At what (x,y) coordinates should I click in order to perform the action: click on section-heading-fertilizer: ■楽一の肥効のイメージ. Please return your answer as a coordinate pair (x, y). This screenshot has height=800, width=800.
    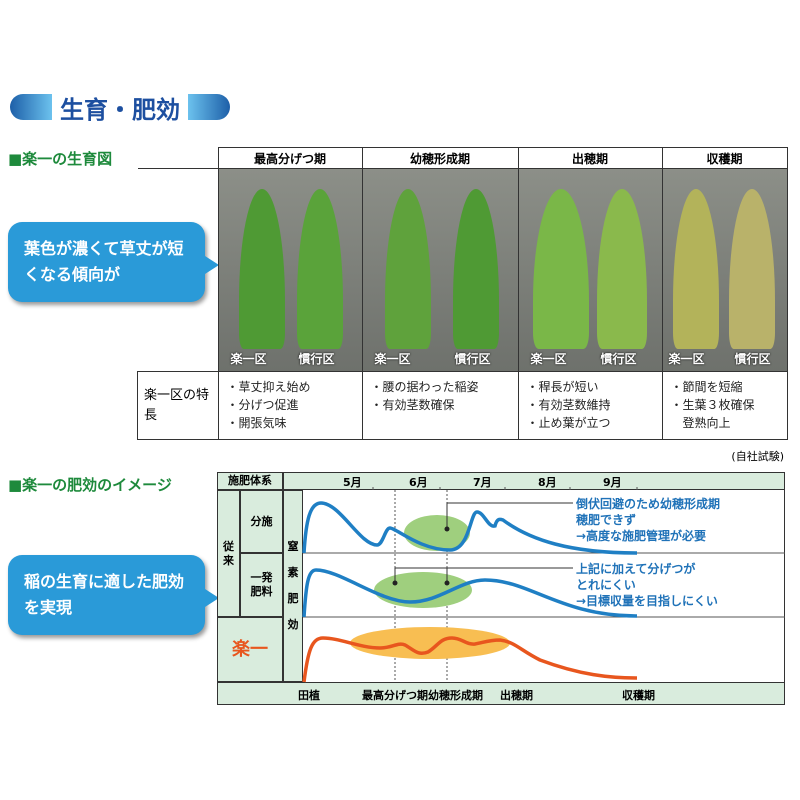
    Looking at the image, I should click on (90, 485).